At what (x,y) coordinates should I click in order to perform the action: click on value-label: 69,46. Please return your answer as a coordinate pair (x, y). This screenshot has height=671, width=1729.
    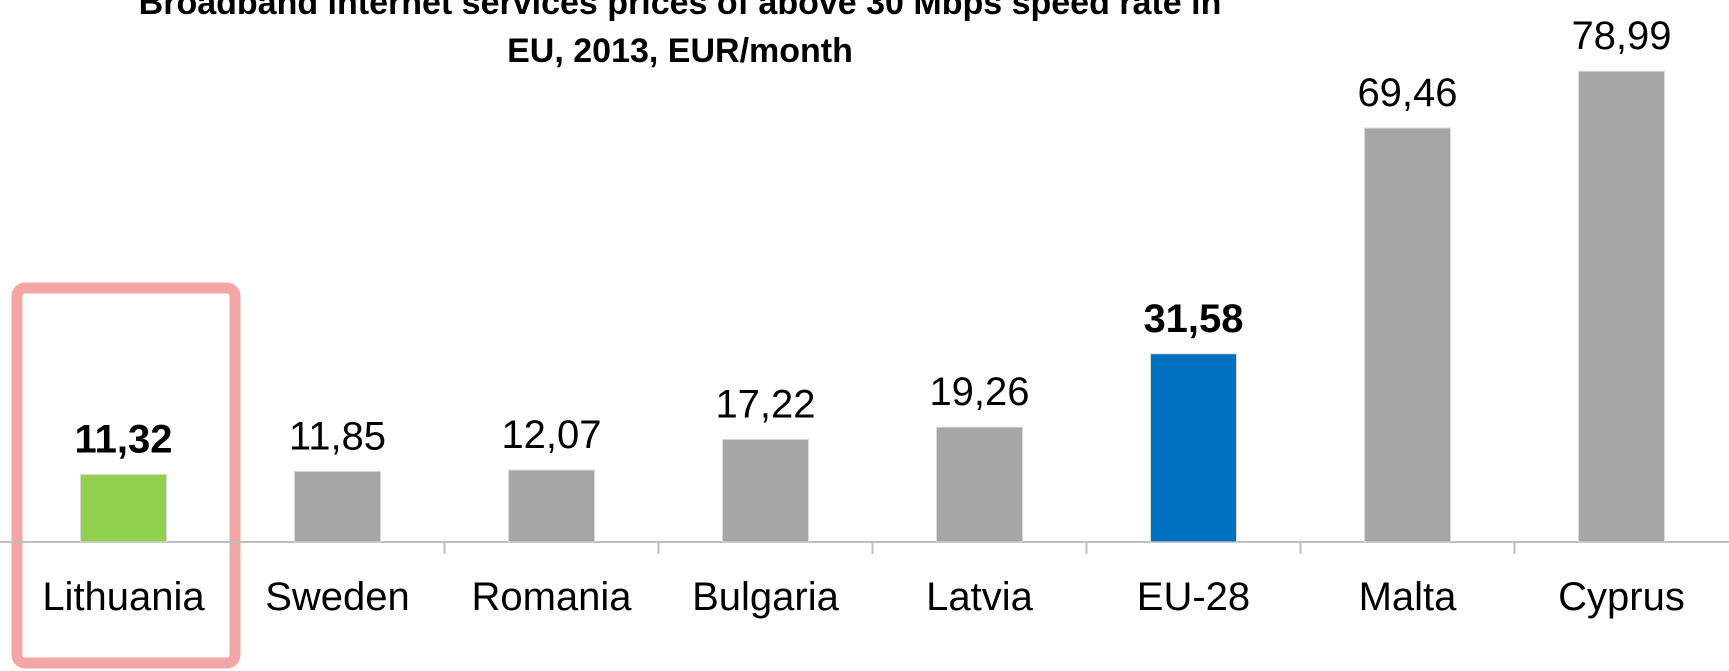
    Looking at the image, I should click on (1407, 93).